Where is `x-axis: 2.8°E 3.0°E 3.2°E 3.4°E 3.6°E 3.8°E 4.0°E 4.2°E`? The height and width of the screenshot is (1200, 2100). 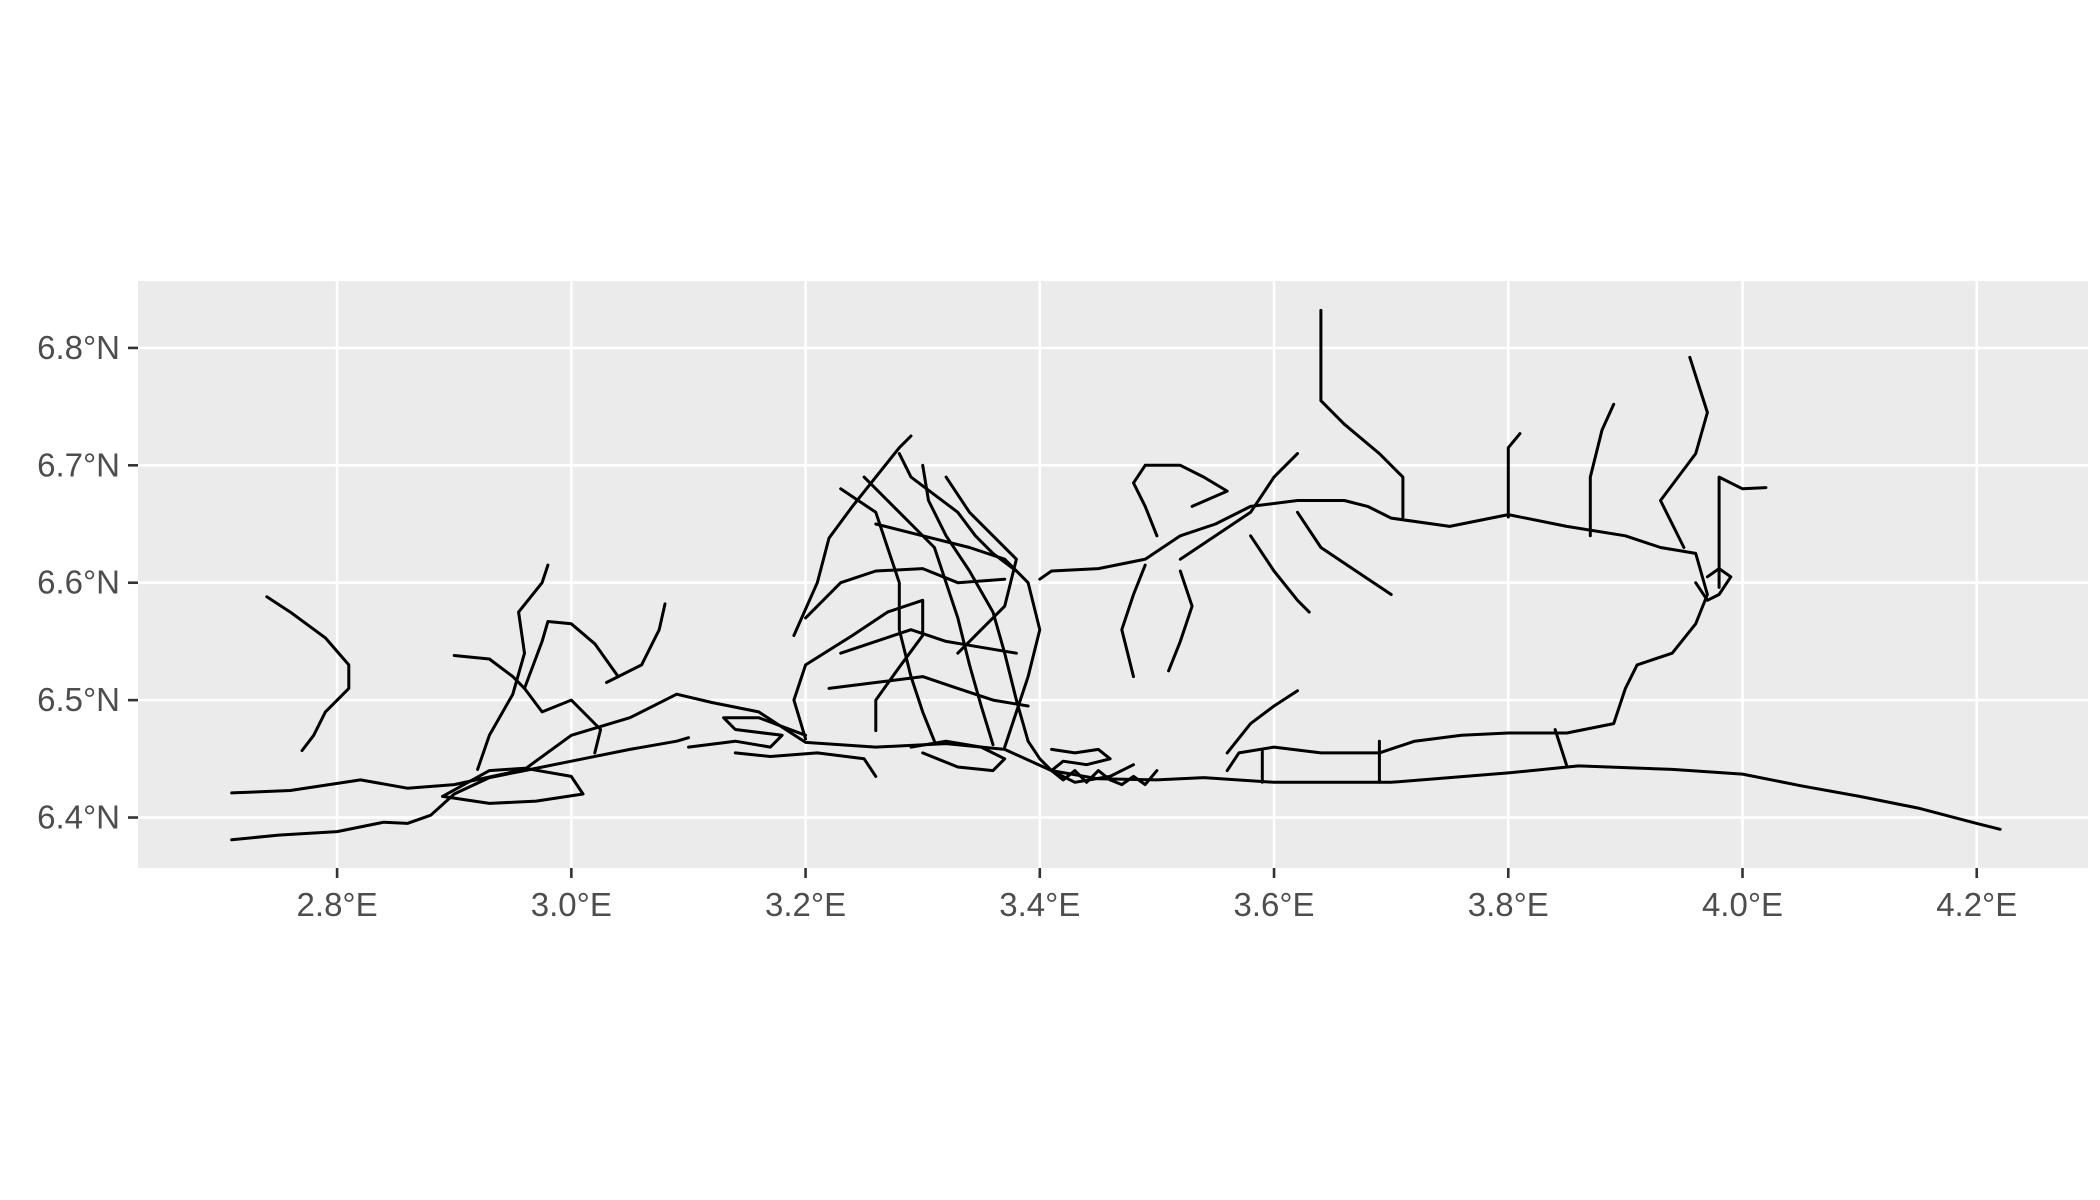 x-axis: 2.8°E 3.0°E 3.2°E 3.4°E 3.6°E 3.8°E 4.0°E 4.2°E is located at coordinates (1157, 895).